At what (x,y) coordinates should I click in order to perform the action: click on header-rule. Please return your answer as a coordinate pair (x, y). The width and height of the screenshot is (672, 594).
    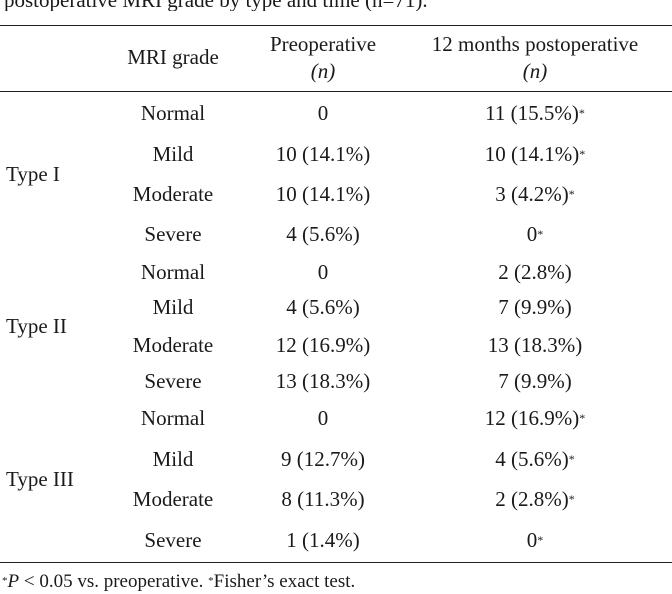
    Looking at the image, I should click on (336, 91).